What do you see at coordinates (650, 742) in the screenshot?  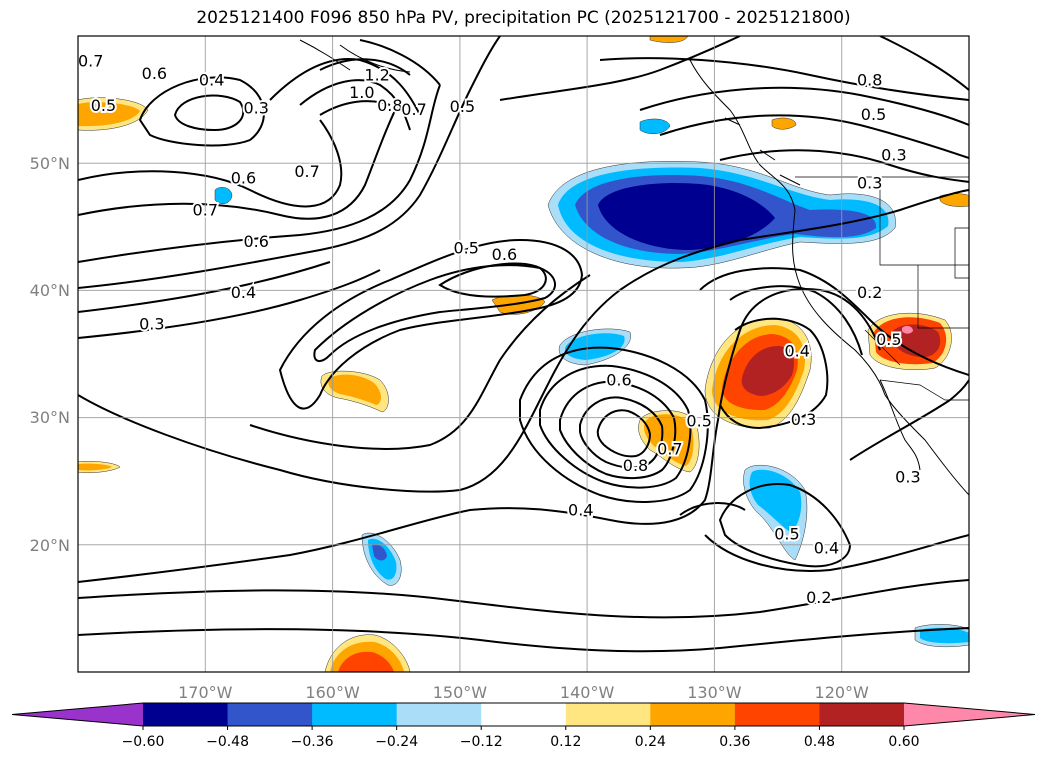 I see `colorbar-tick-label: 0.24` at bounding box center [650, 742].